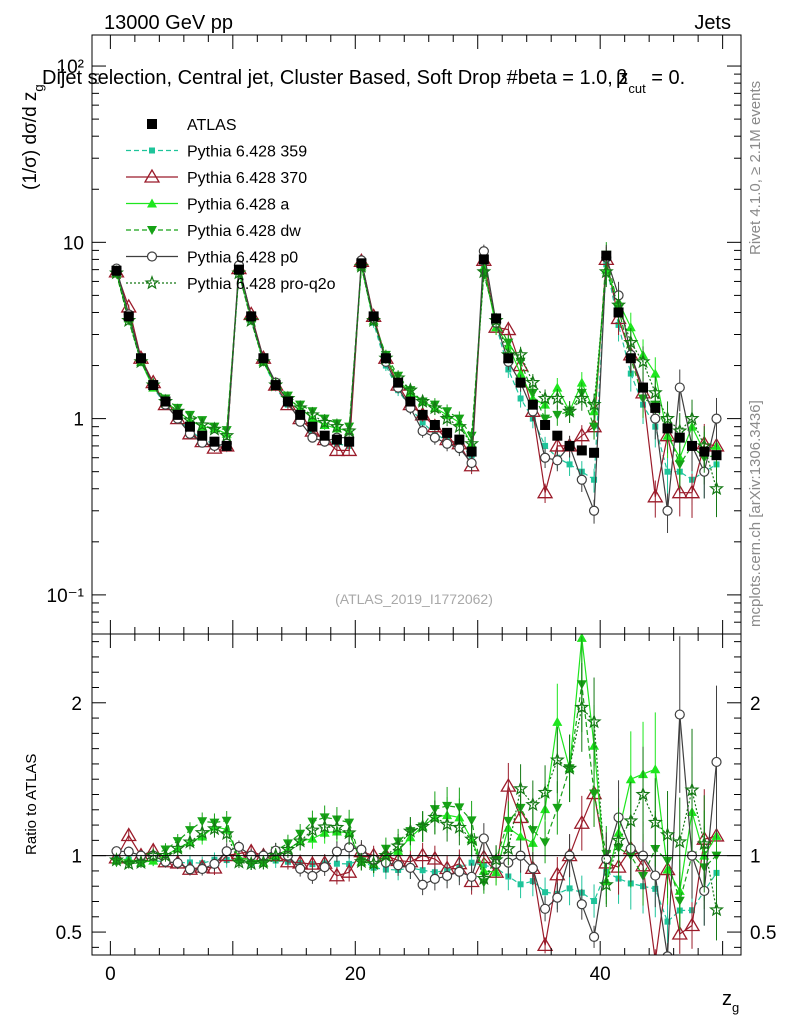 The width and height of the screenshot is (786, 1024). I want to click on x-tick-label: 40, so click(600, 974).